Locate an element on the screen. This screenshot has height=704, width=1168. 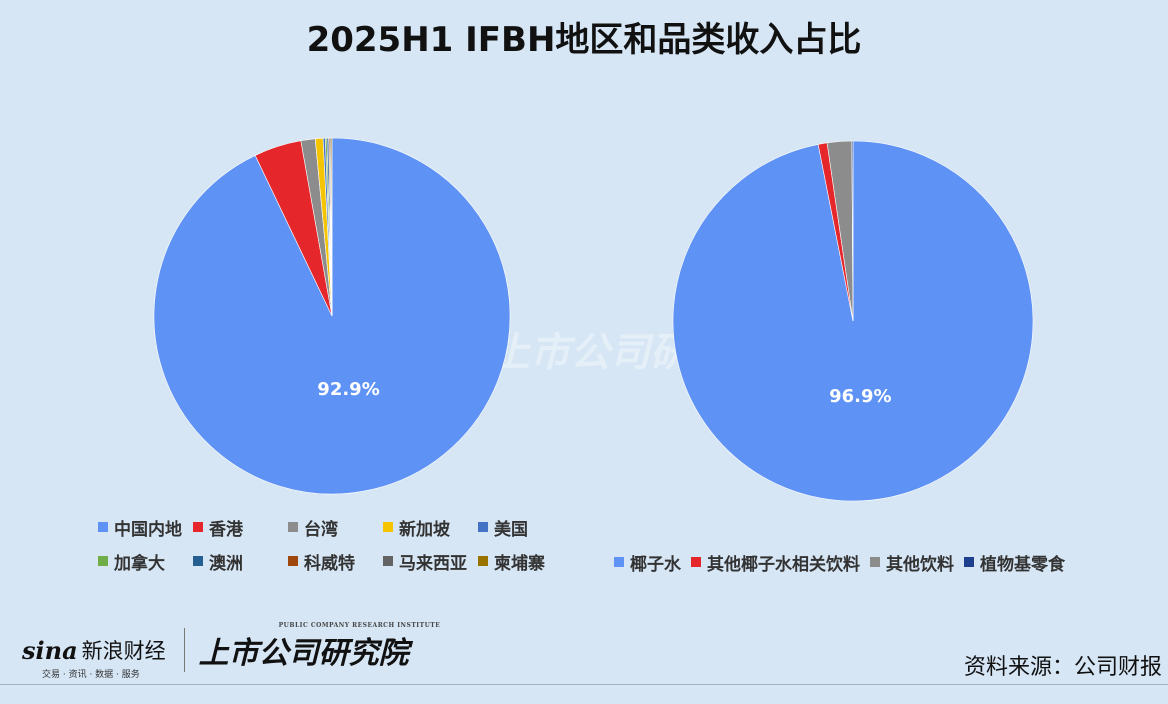
legend-item-category-0: 椰子水 is located at coordinates (647, 562).